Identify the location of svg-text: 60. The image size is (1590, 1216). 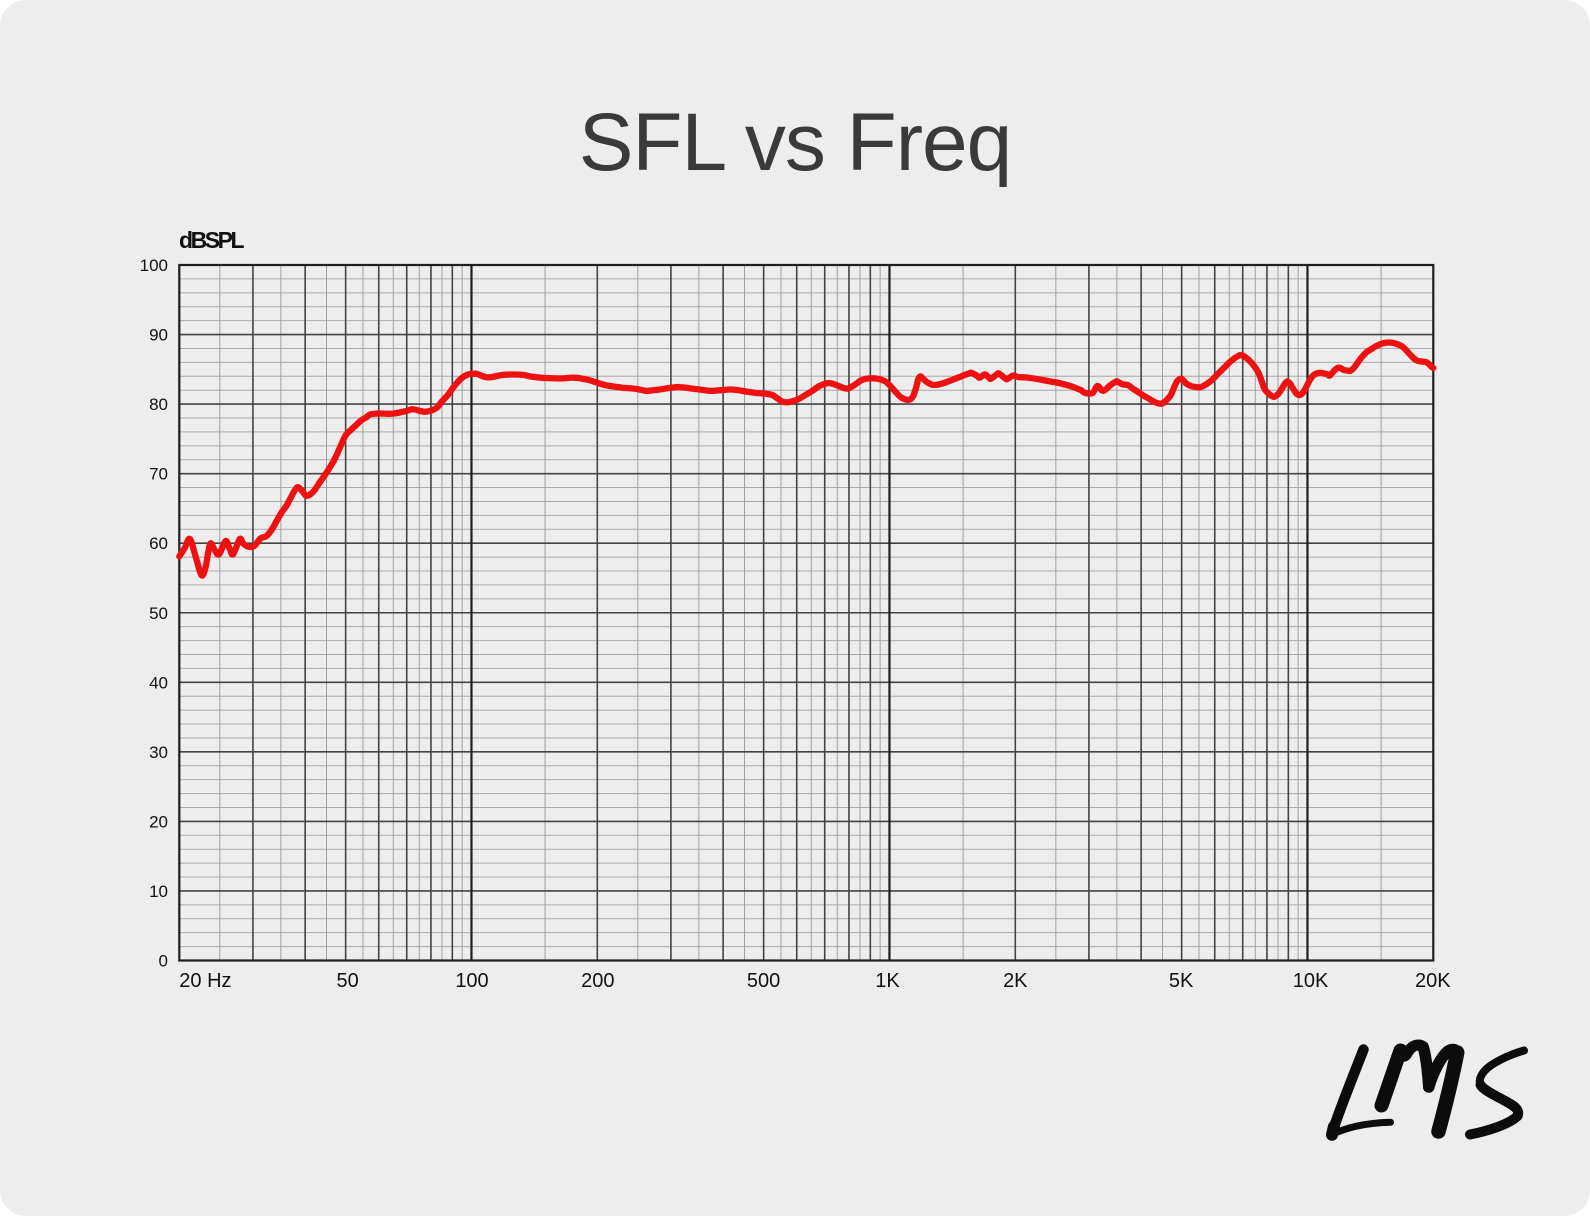
(158, 543).